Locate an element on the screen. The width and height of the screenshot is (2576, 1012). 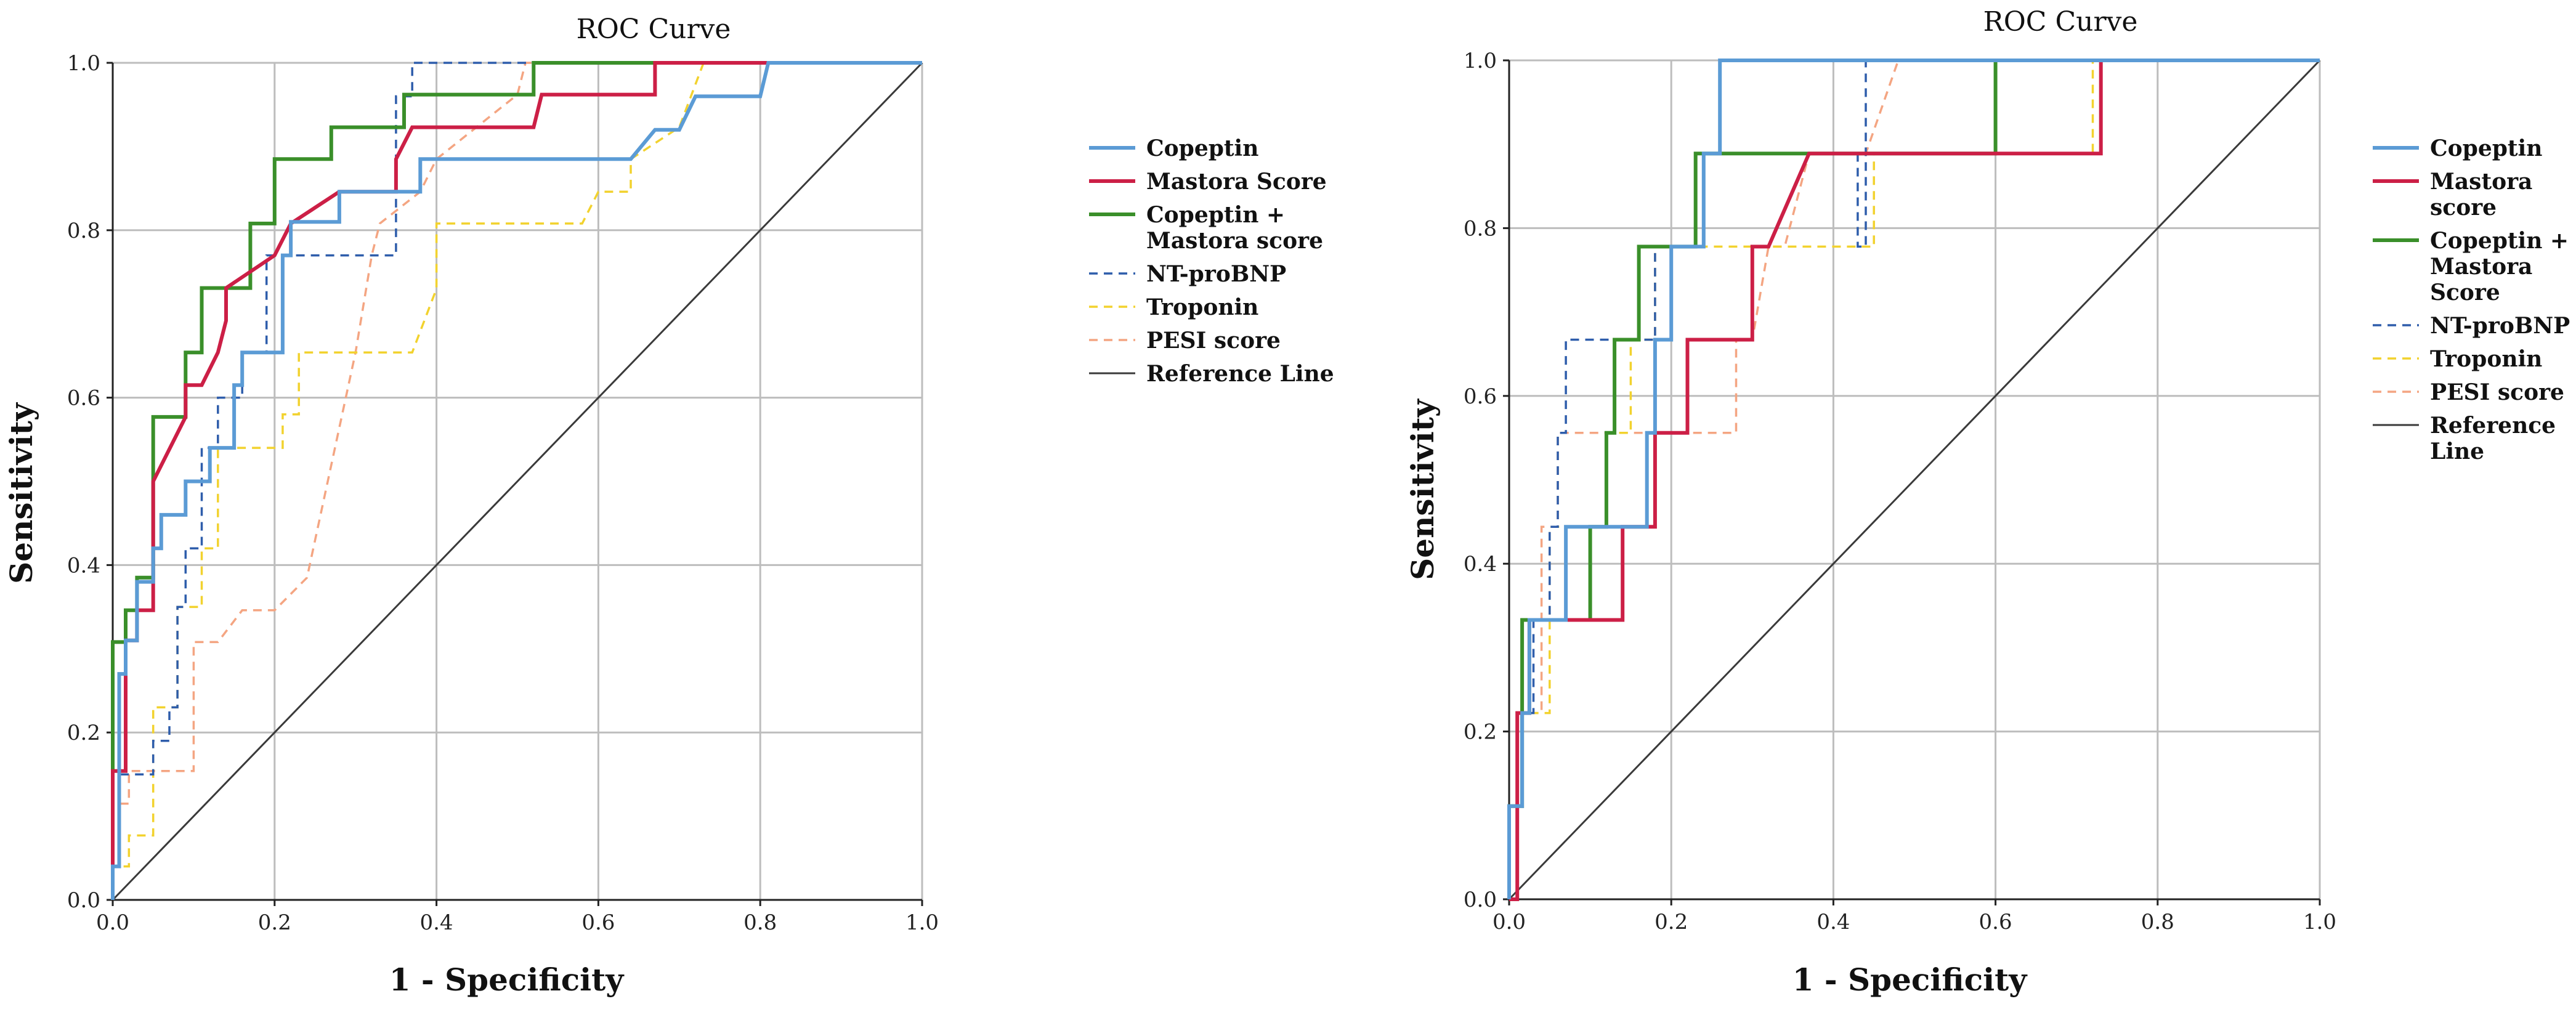
legend-label: Reference Line is located at coordinates (1240, 374).